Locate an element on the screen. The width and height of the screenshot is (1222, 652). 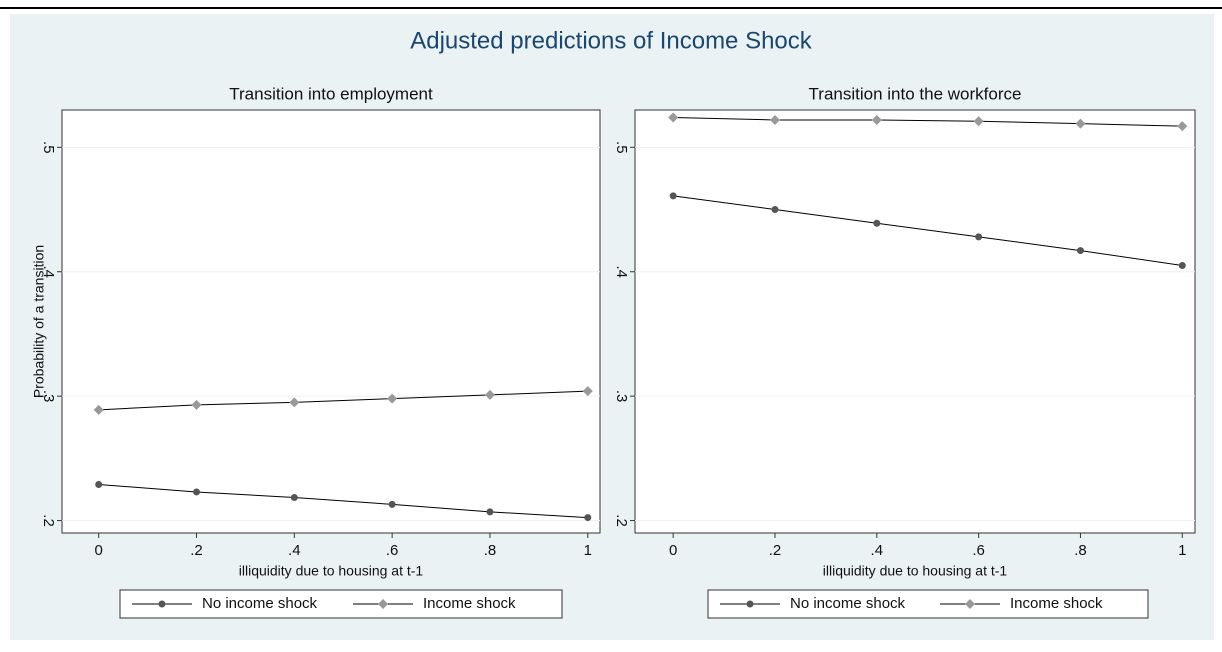
panel-title: Transition into the workforce is located at coordinates (915, 93).